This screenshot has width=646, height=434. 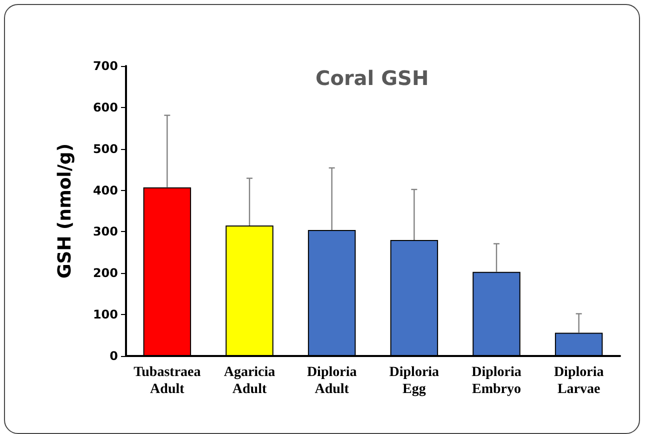 What do you see at coordinates (105, 231) in the screenshot?
I see `y-tick-label: 300` at bounding box center [105, 231].